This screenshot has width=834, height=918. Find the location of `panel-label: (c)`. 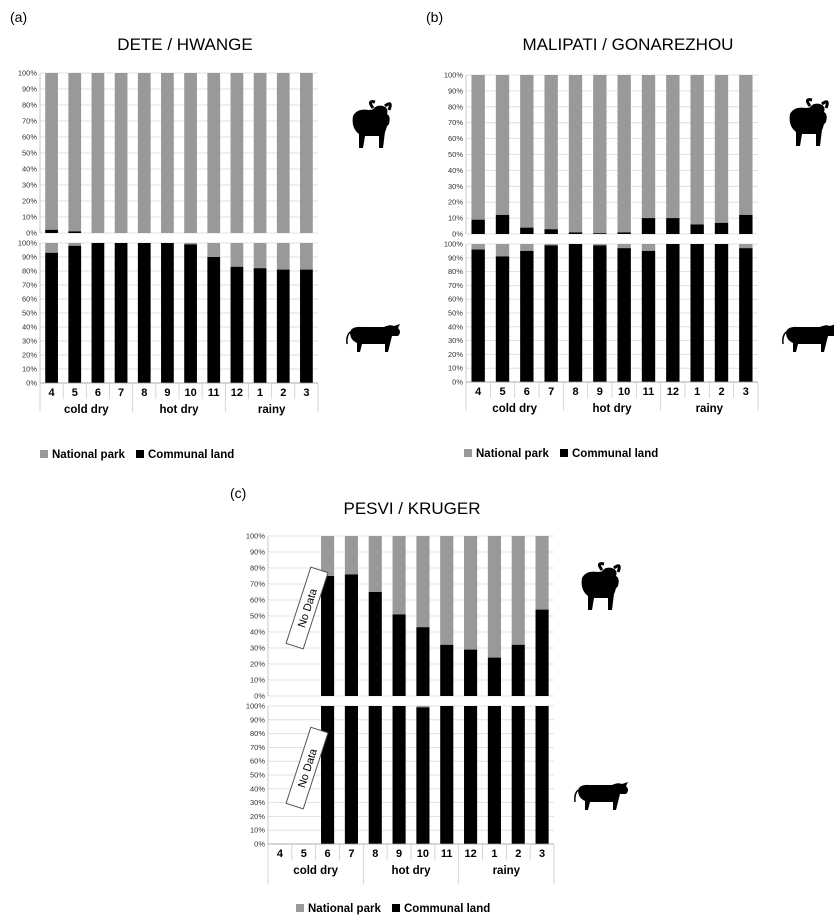

panel-label: (c) is located at coordinates (238, 493).